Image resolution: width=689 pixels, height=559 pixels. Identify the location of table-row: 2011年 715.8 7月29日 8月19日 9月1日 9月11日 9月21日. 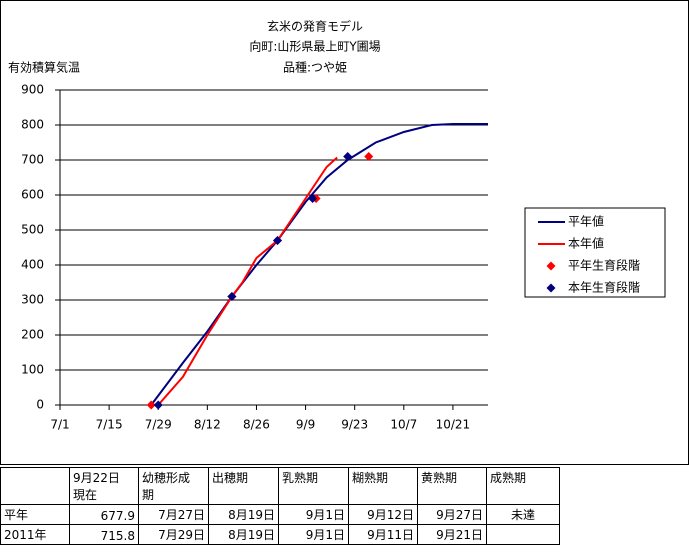
(280, 534).